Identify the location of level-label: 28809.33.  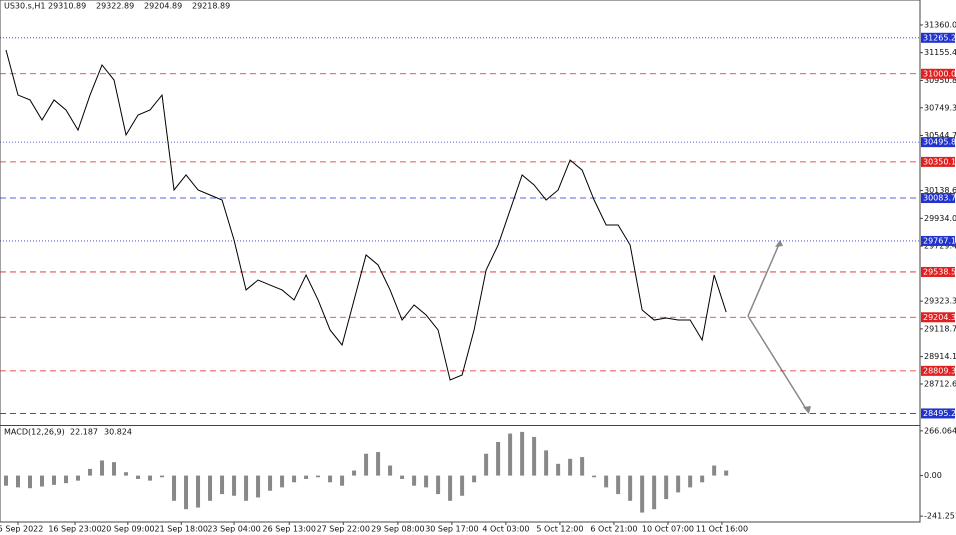
(939, 370).